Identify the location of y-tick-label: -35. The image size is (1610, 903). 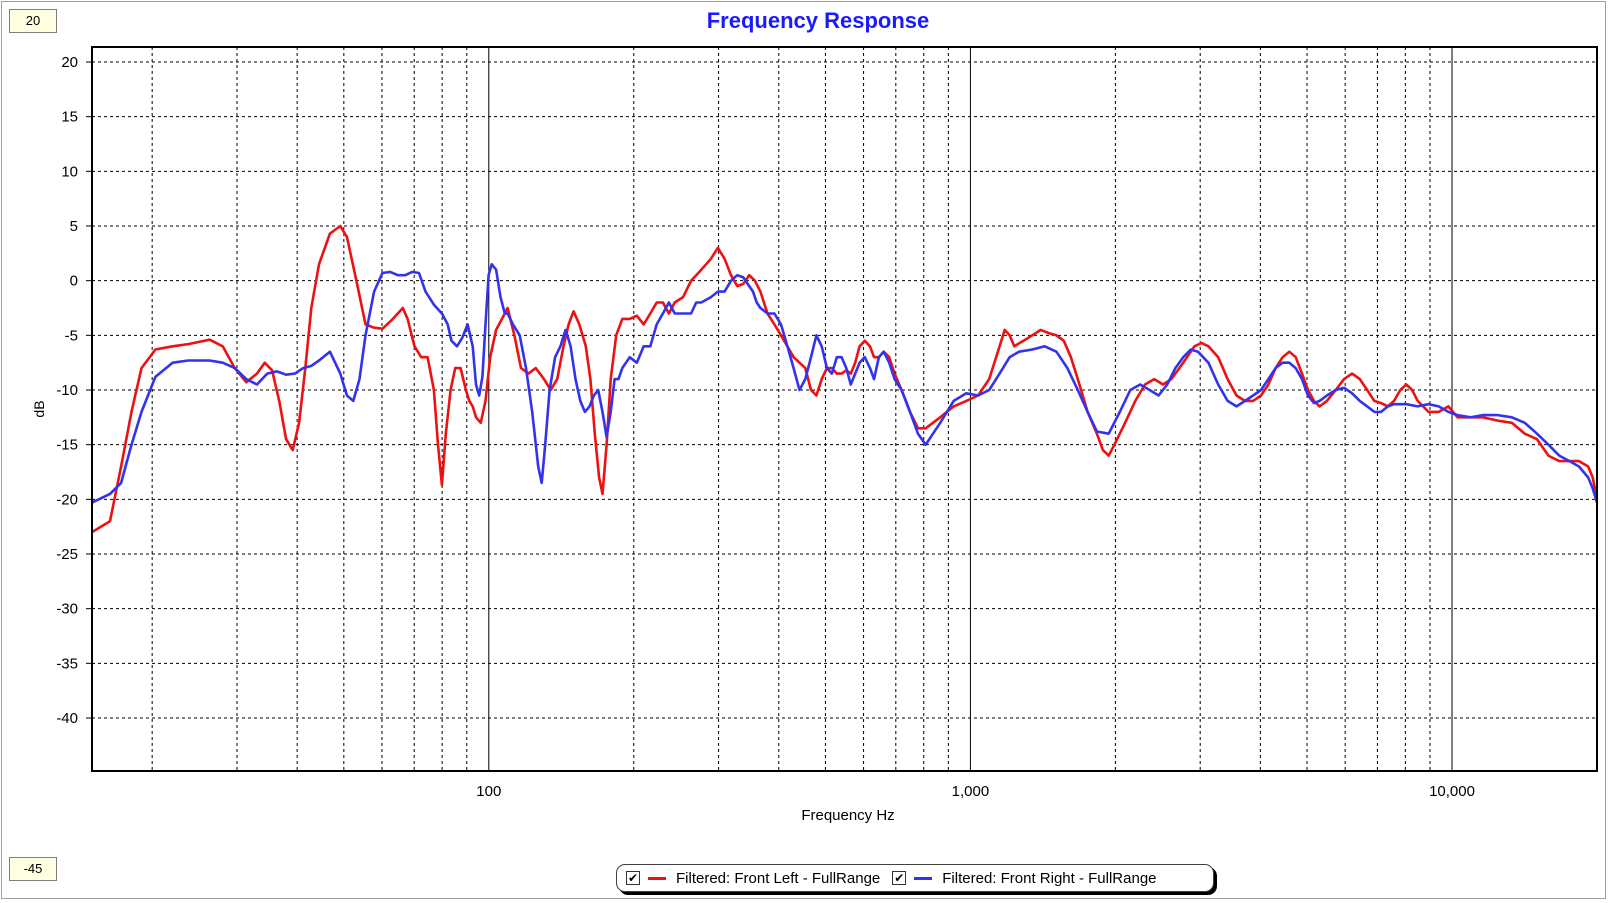
(67, 663).